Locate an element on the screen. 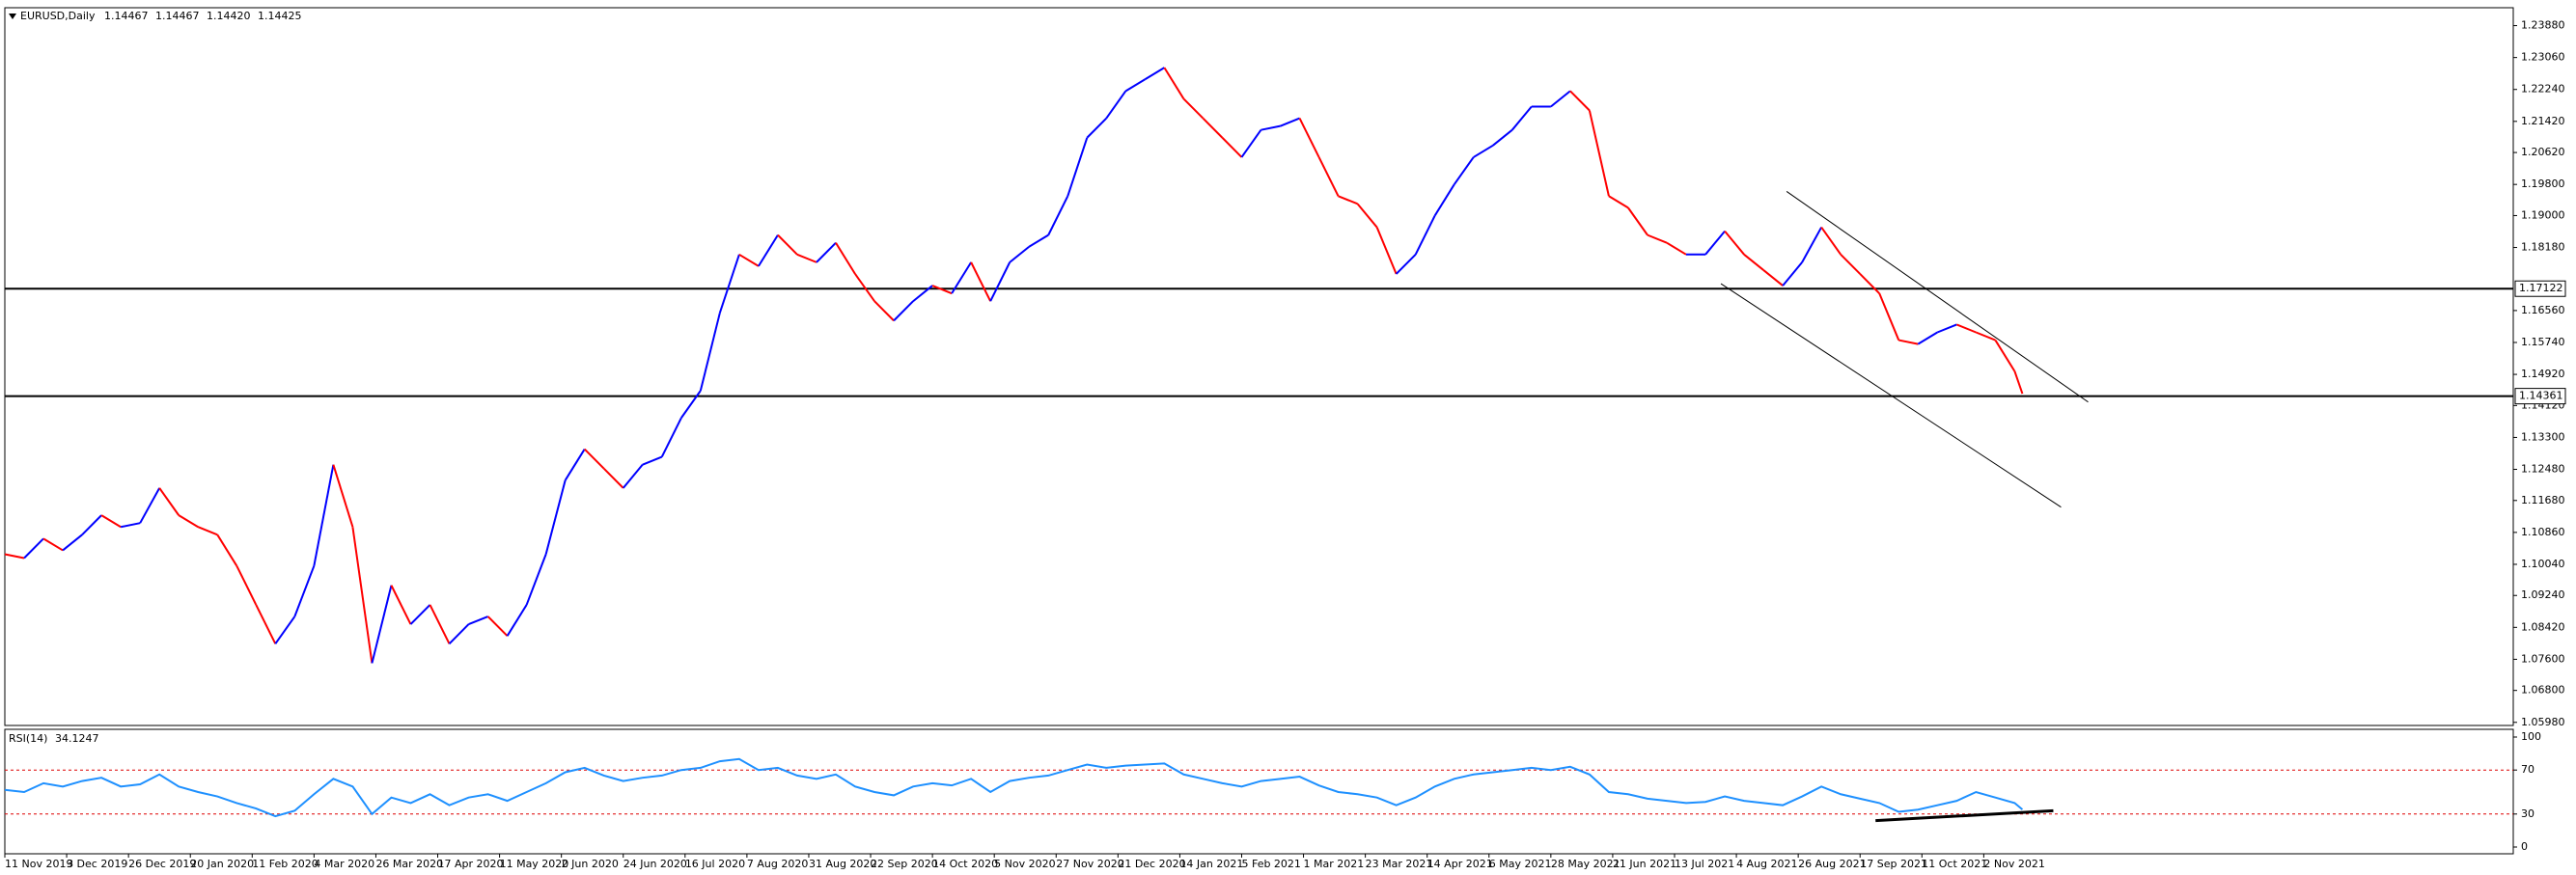 This screenshot has height=875, width=2576. x-tick-label: 27 Nov 2020 is located at coordinates (1089, 864).